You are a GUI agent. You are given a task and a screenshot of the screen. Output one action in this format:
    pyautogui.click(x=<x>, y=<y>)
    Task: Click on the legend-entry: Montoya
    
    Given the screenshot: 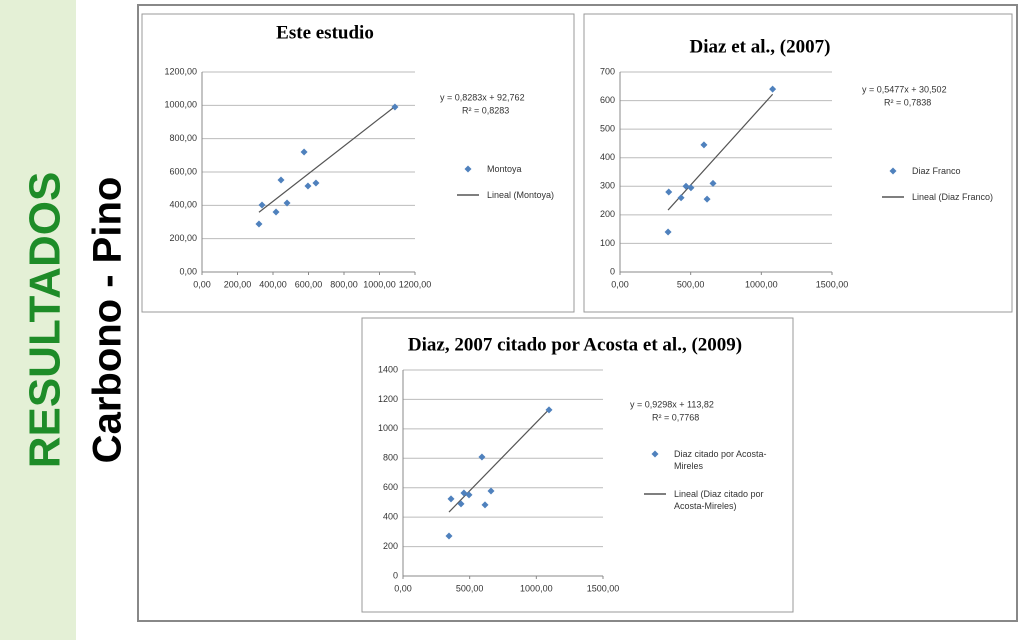 What is the action you would take?
    pyautogui.click(x=512, y=169)
    